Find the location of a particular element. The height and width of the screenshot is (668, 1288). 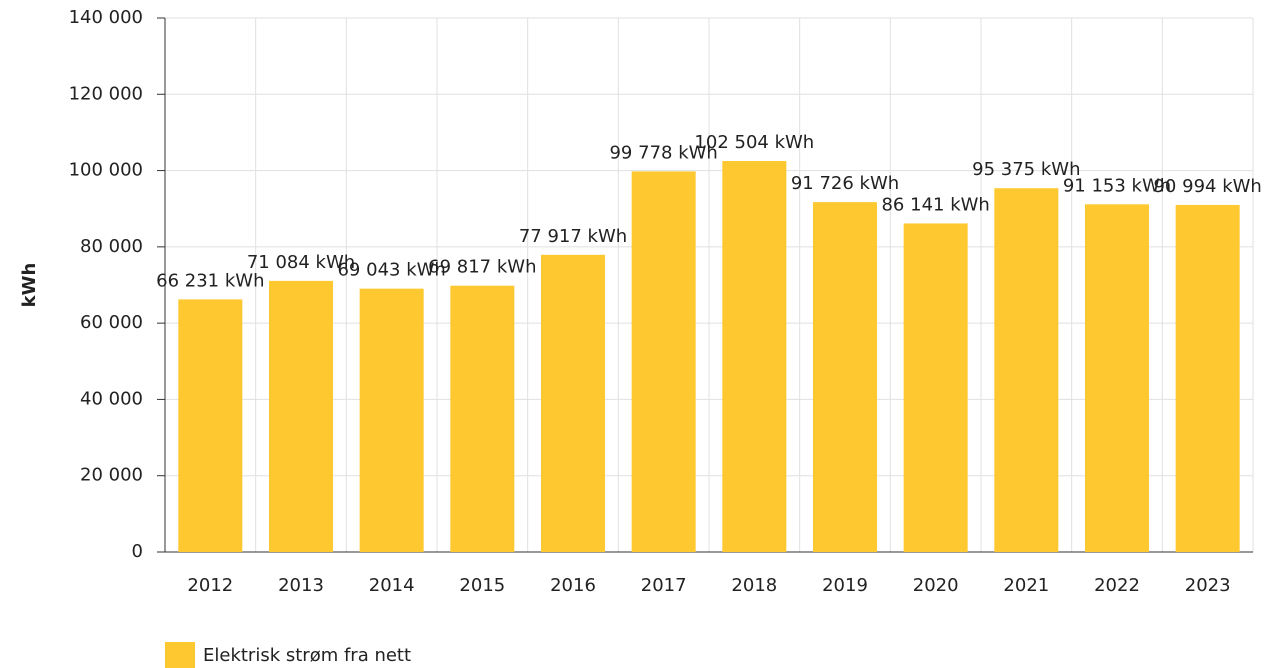

x-tick-label: 2019 is located at coordinates (845, 585).